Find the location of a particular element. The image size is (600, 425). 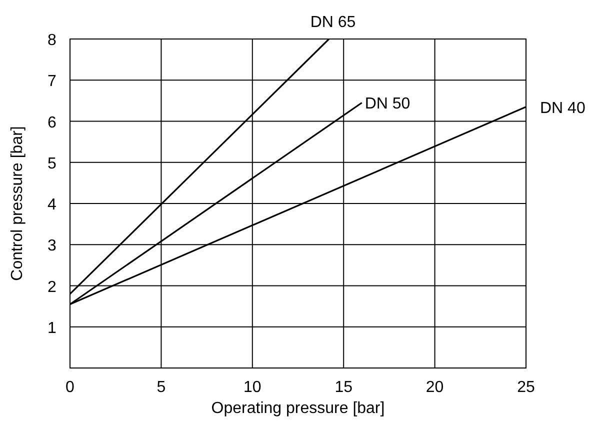

y-tick-label: 5 is located at coordinates (52, 163).